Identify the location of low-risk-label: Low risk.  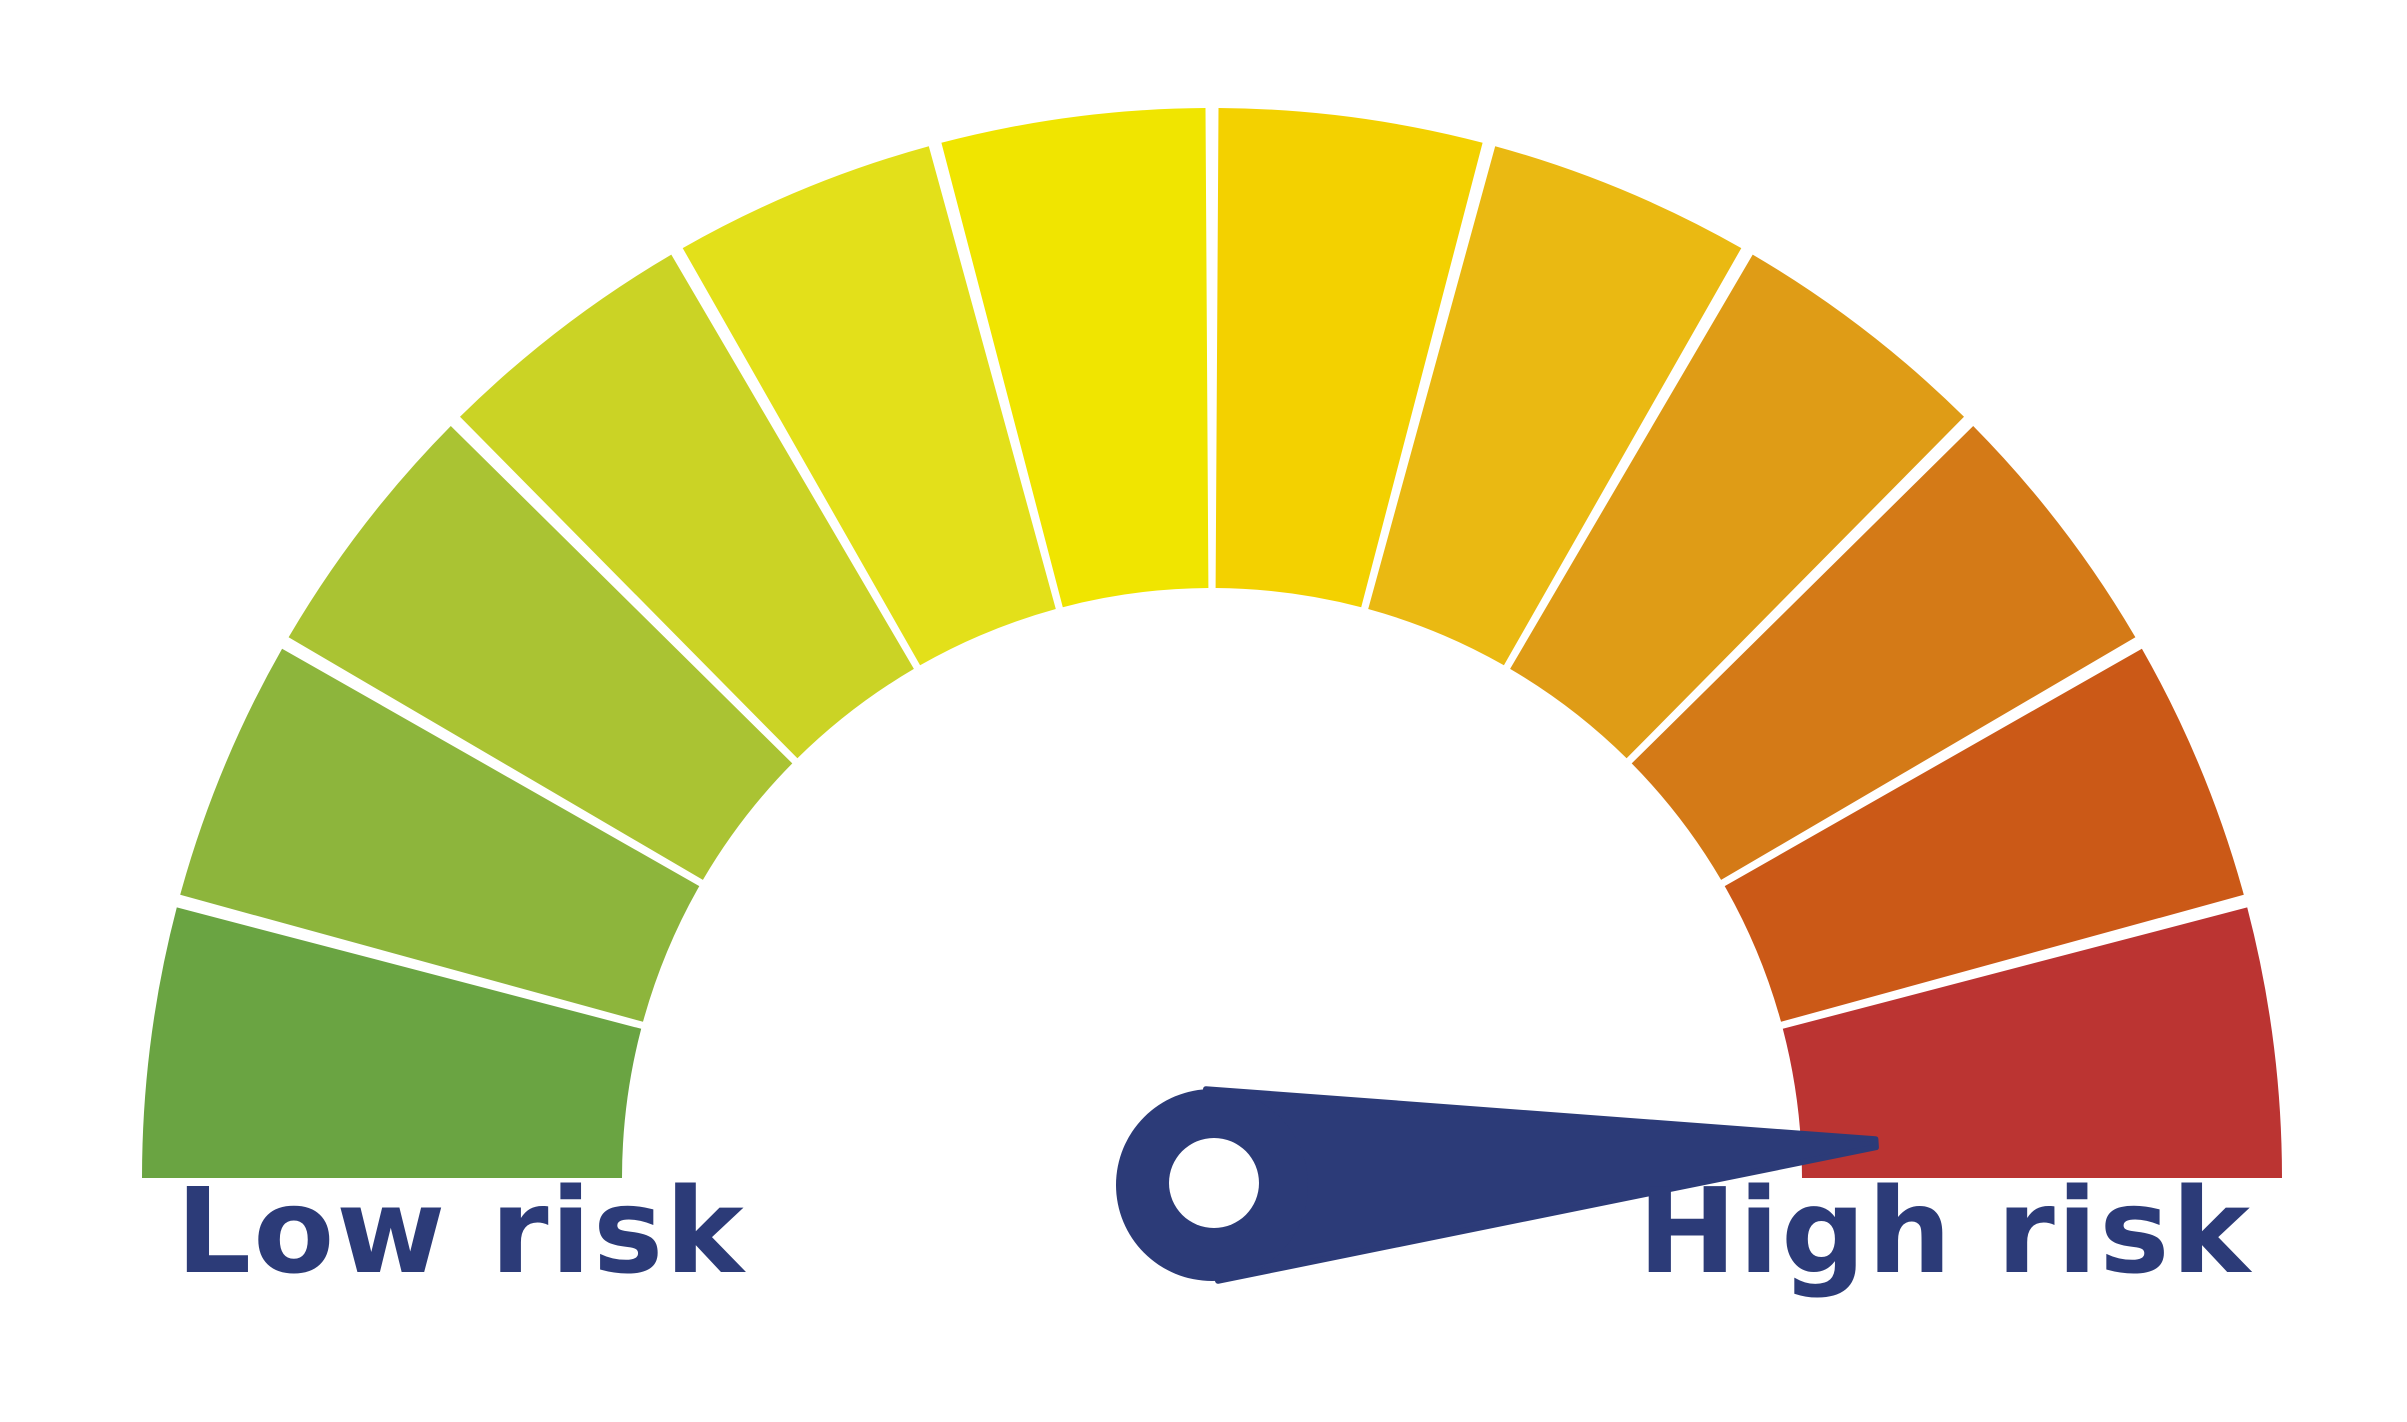
(461, 1231).